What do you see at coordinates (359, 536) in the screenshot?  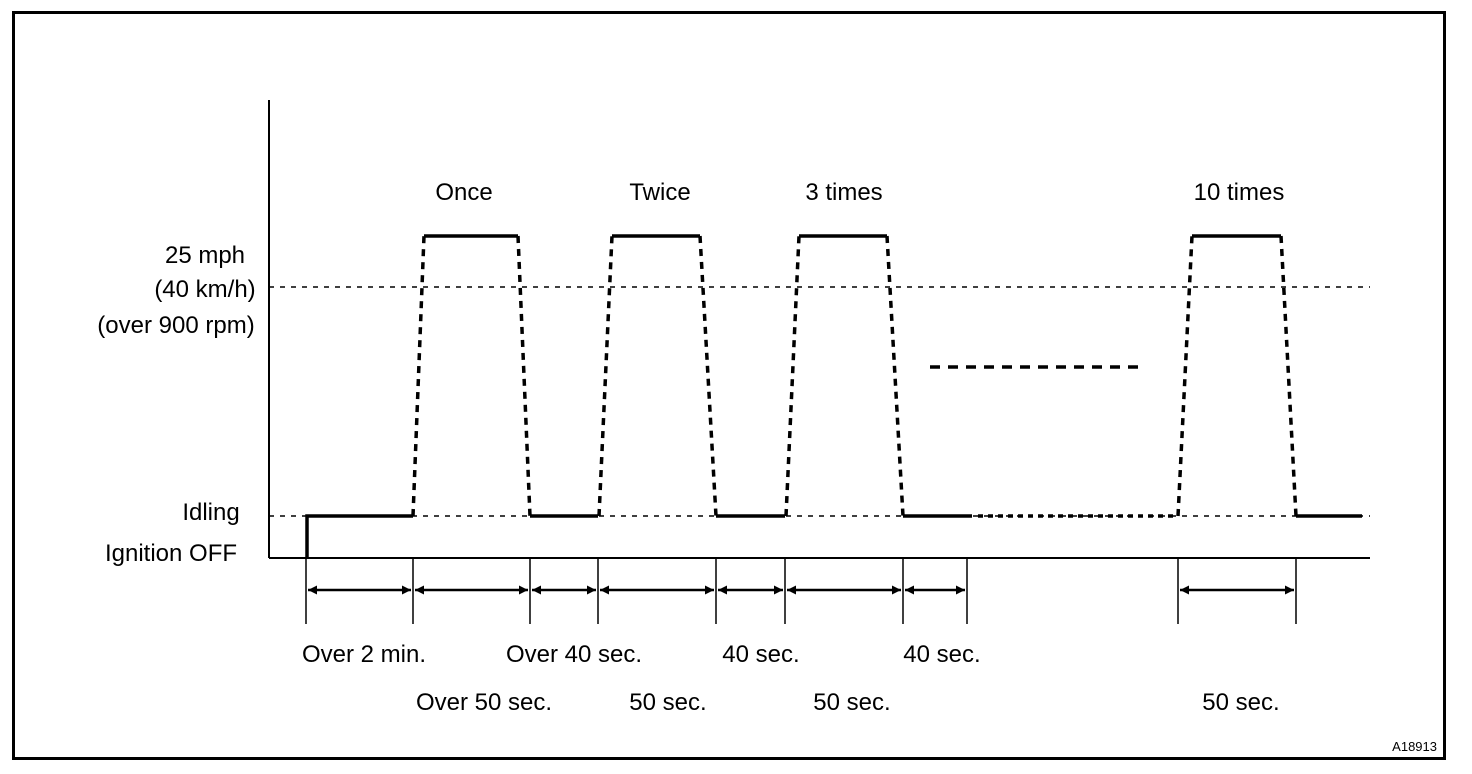 I see `ignition-step-line` at bounding box center [359, 536].